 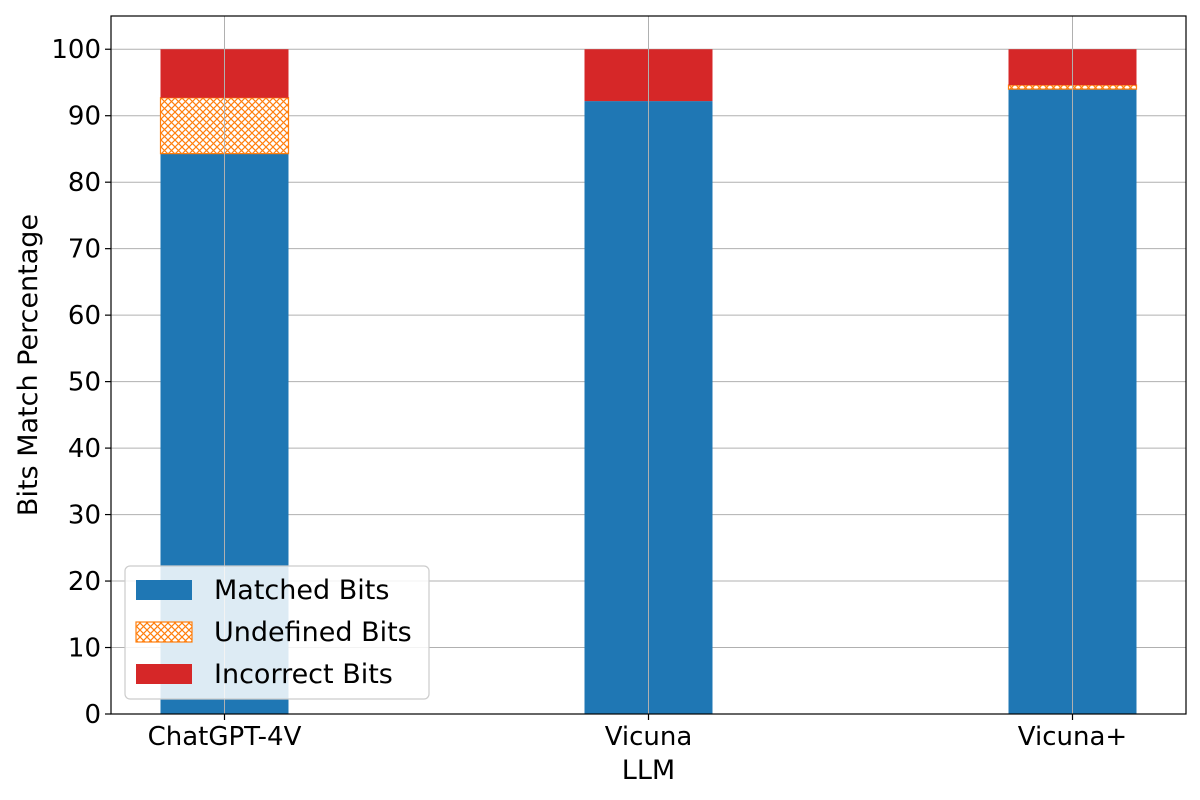 What do you see at coordinates (164, 590) in the screenshot?
I see `legend-swatch-matched-bits` at bounding box center [164, 590].